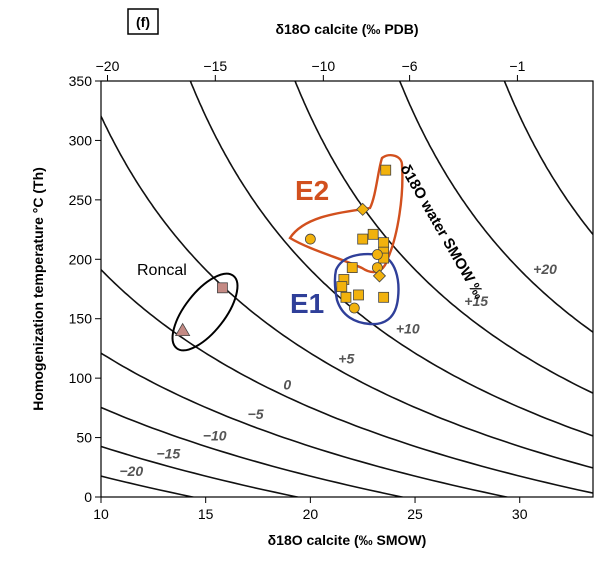 Image resolution: width=597 pixels, height=561 pixels. What do you see at coordinates (408, 329) in the screenshot?
I see `isoline-label: +10` at bounding box center [408, 329].